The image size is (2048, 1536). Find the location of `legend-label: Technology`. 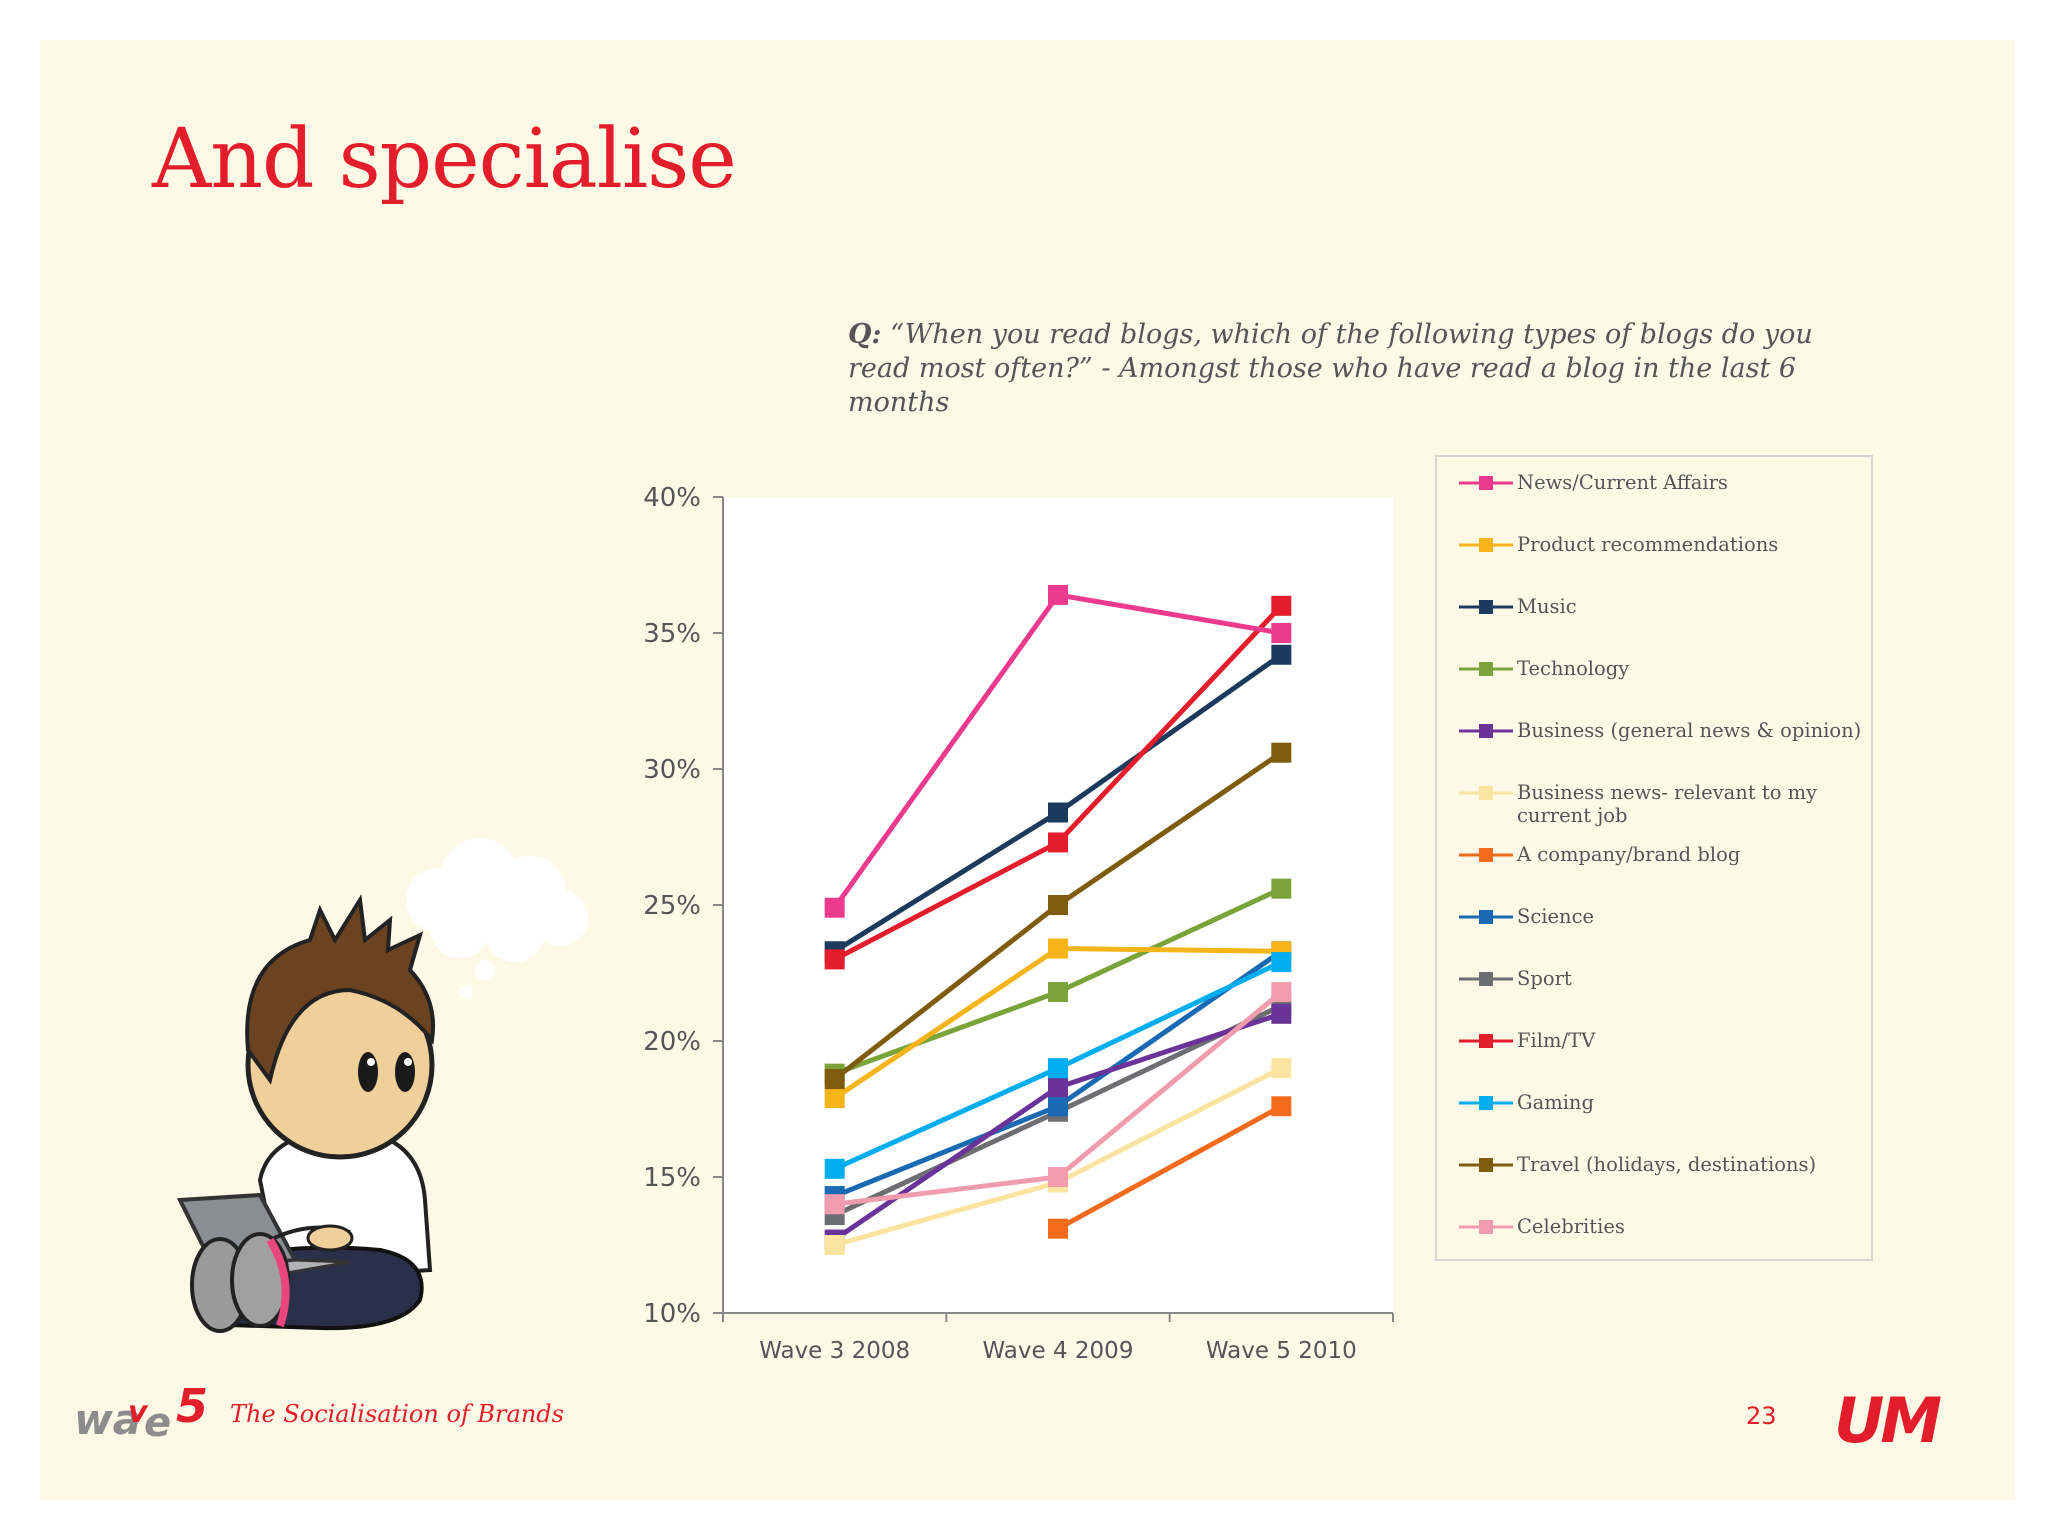

legend-label: Technology is located at coordinates (1573, 668).